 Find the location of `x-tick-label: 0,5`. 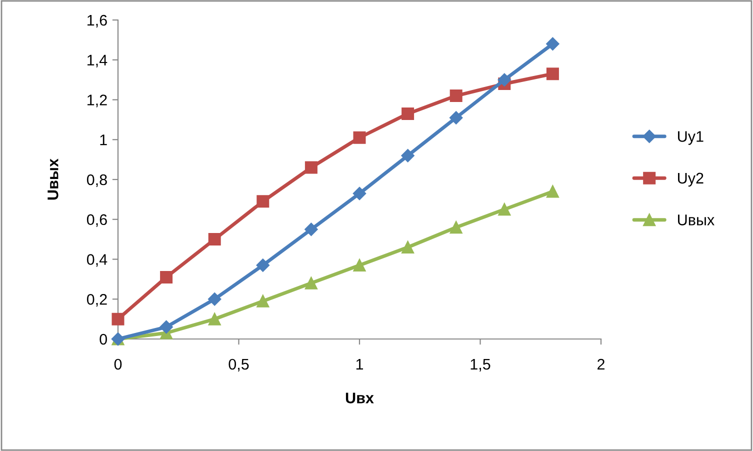

x-tick-label: 0,5 is located at coordinates (238, 365).